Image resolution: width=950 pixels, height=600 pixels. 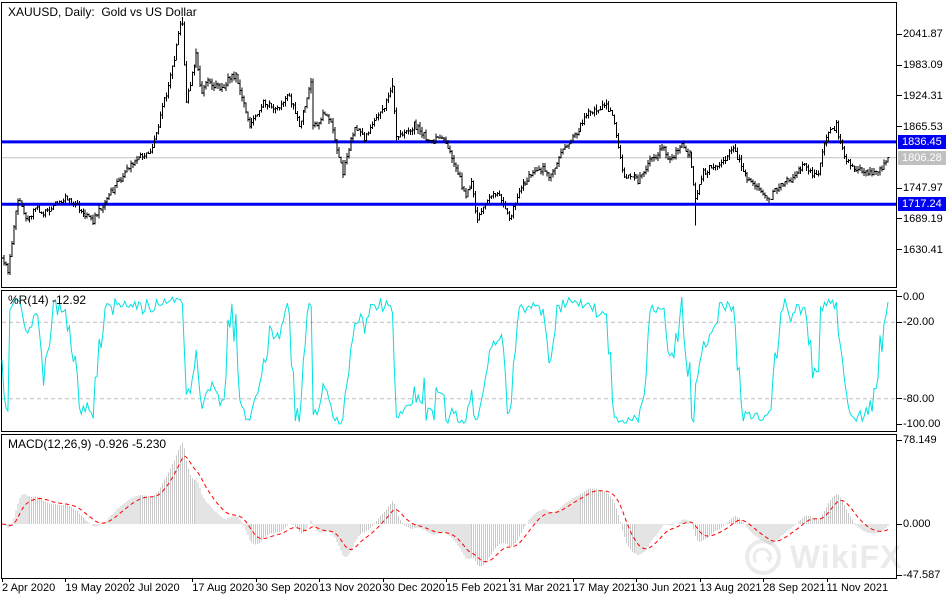 I want to click on bid-price-badge: 1806.28, so click(x=922, y=157).